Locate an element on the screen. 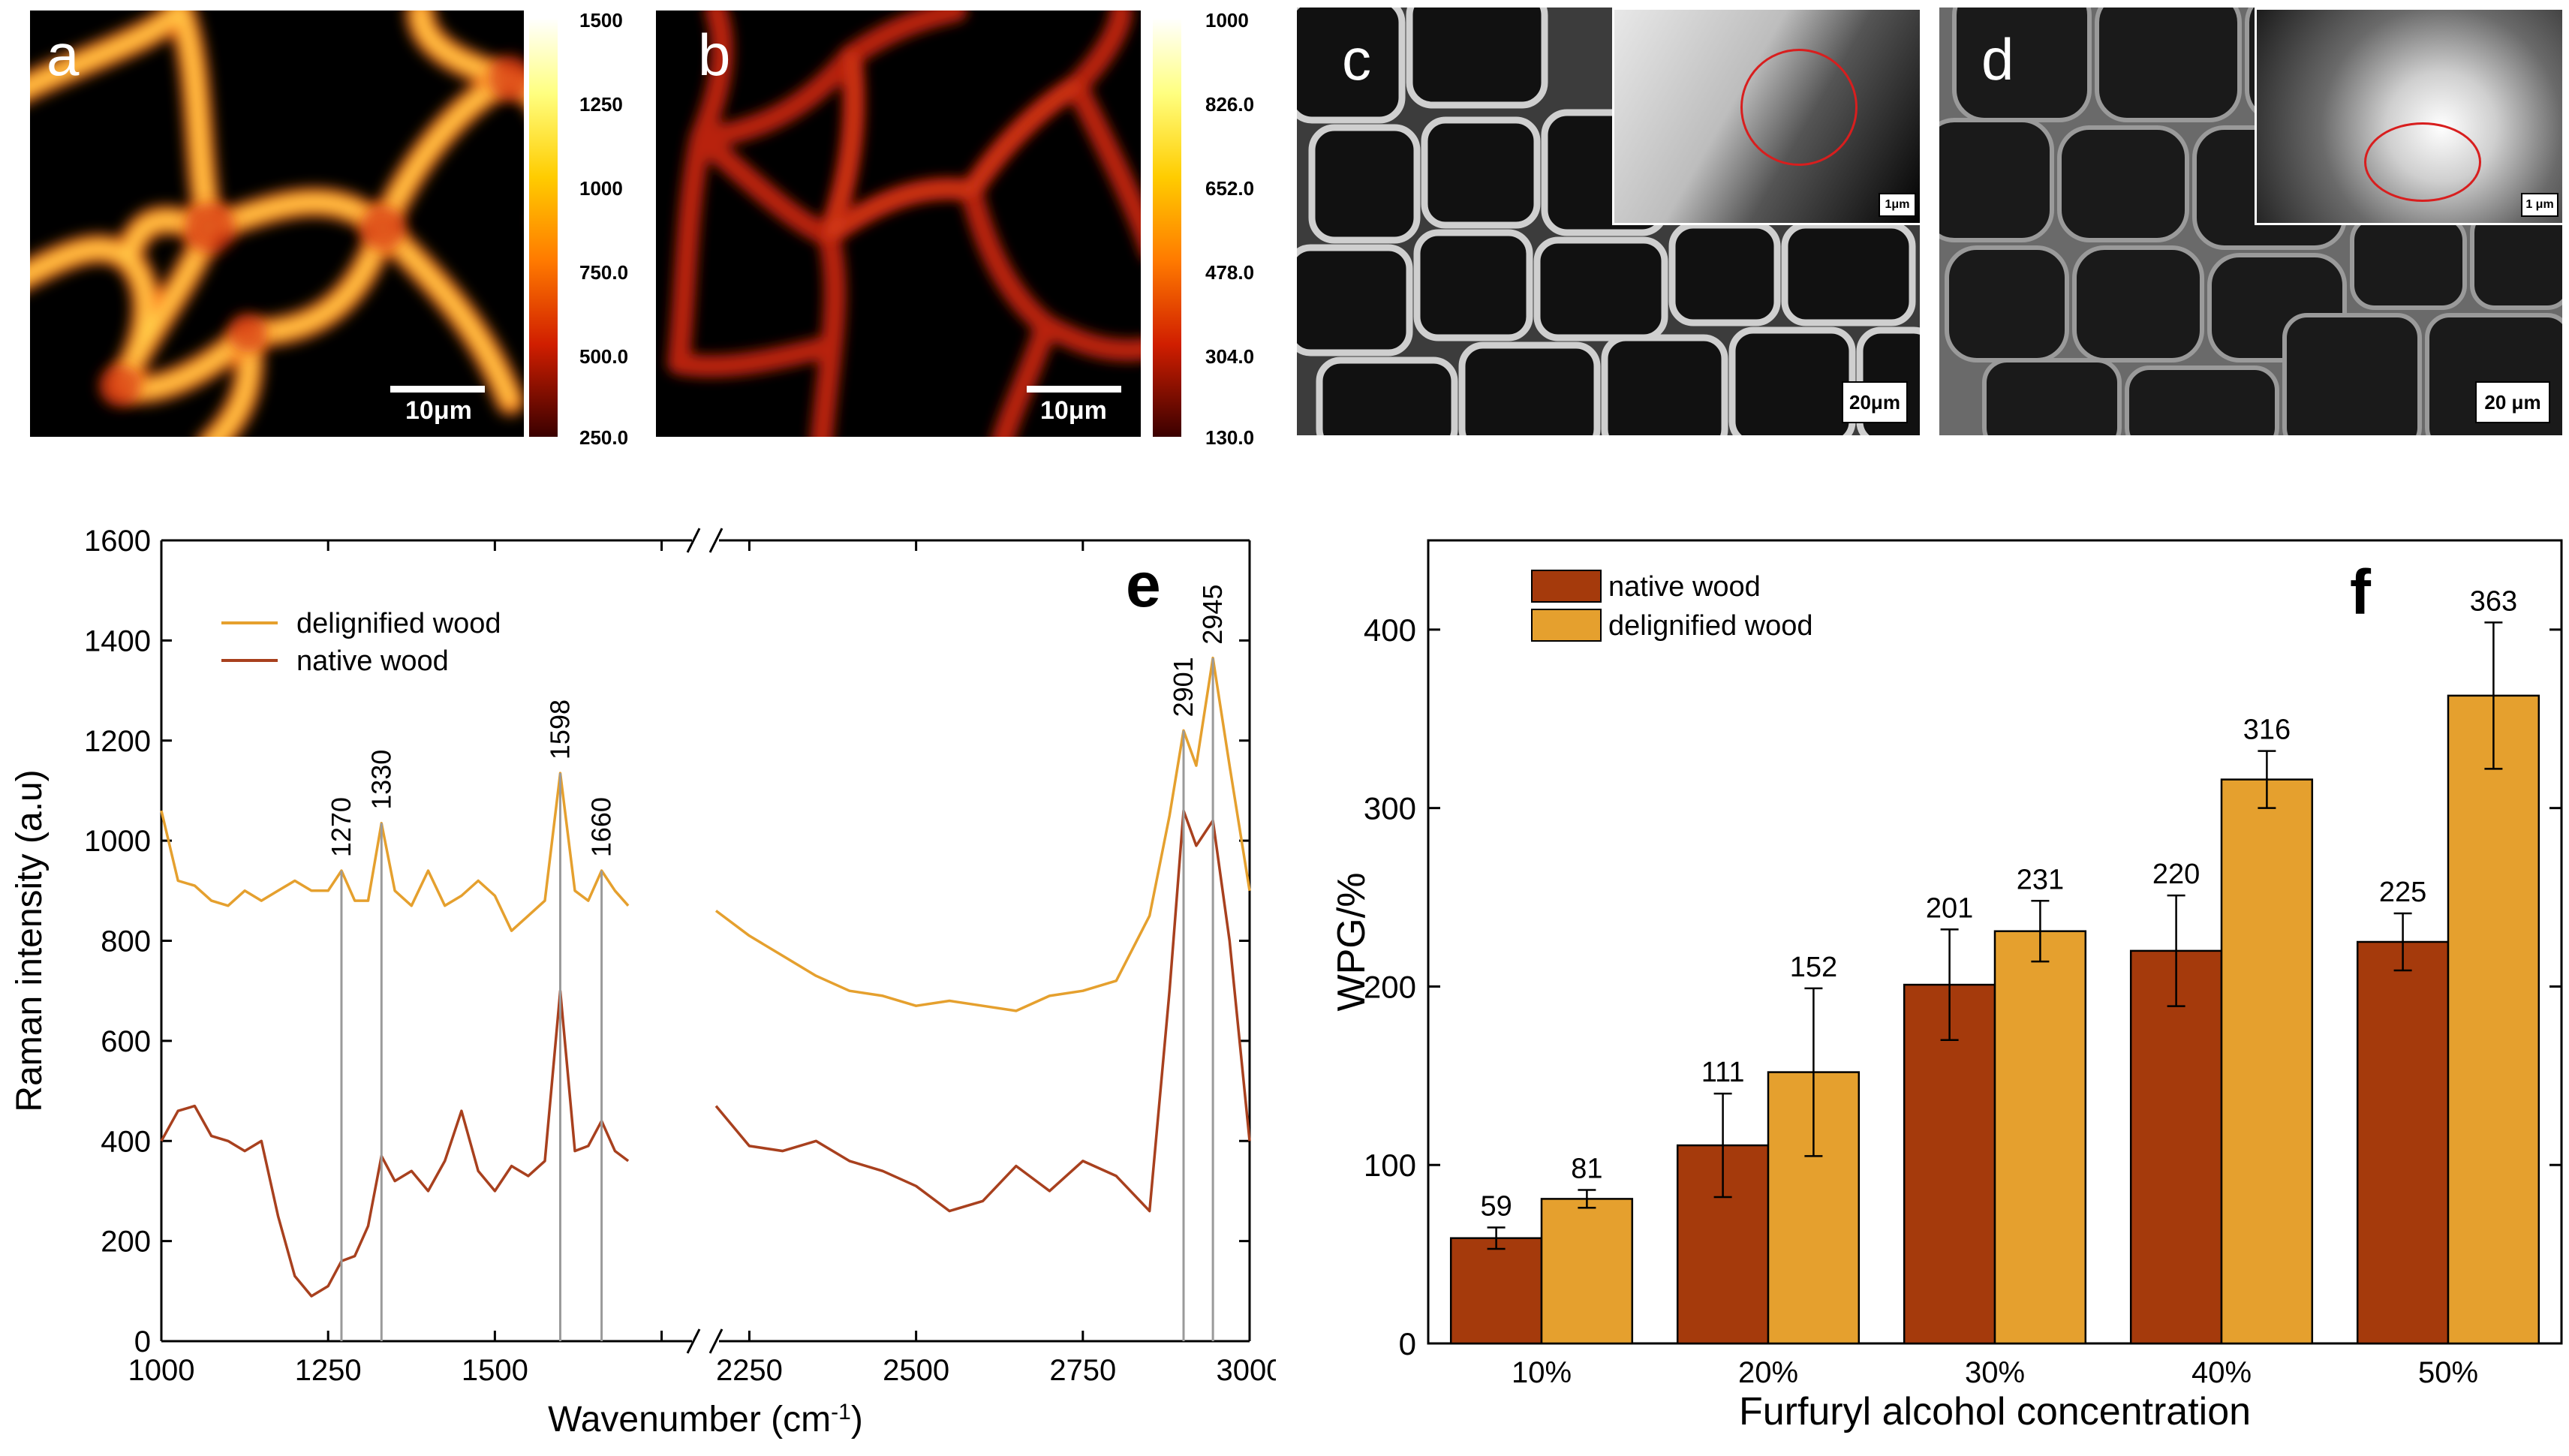 The image size is (2569, 1456). x-axis-label-superscript: -1 is located at coordinates (841, 1412).